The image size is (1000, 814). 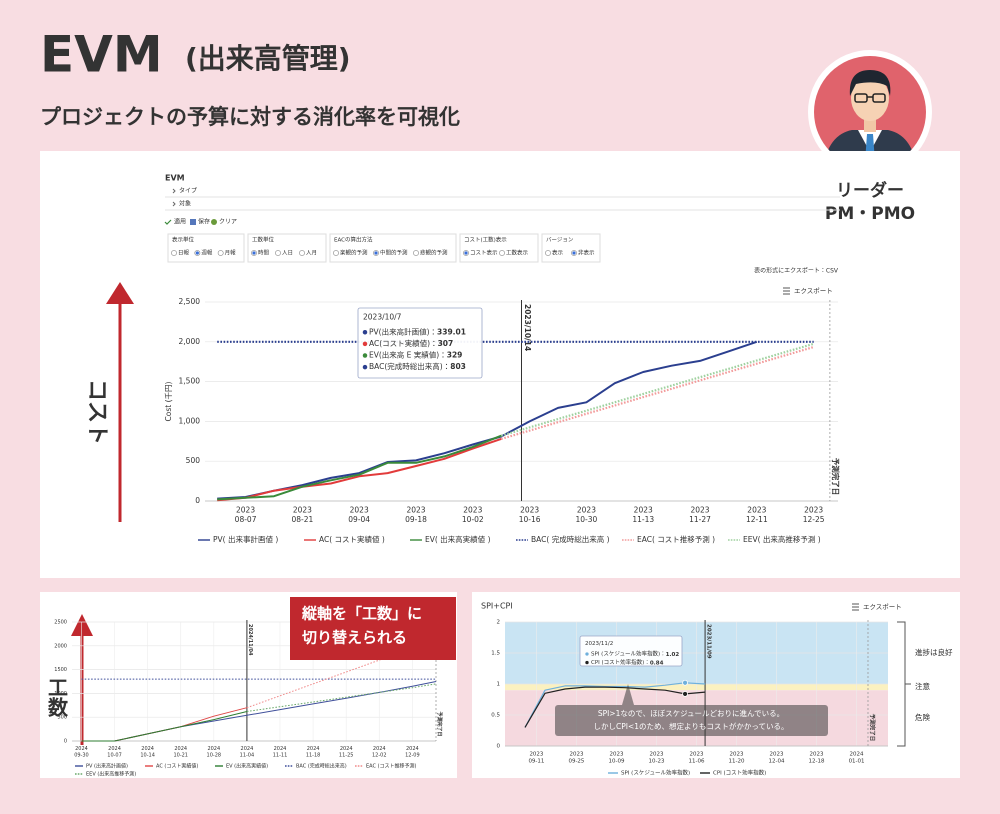 What do you see at coordinates (587, 515) in the screenshot?
I see `x-tick-label: 2023 10-30` at bounding box center [587, 515].